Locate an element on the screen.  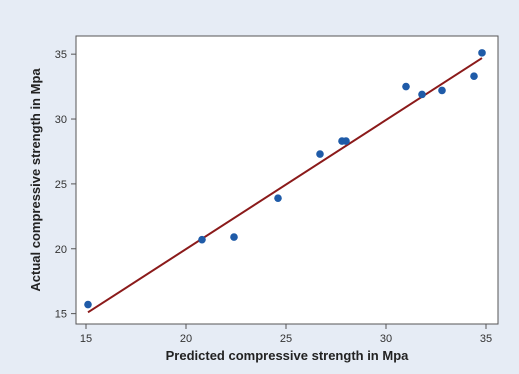
y-tick-label: 20 is located at coordinates (61, 250).